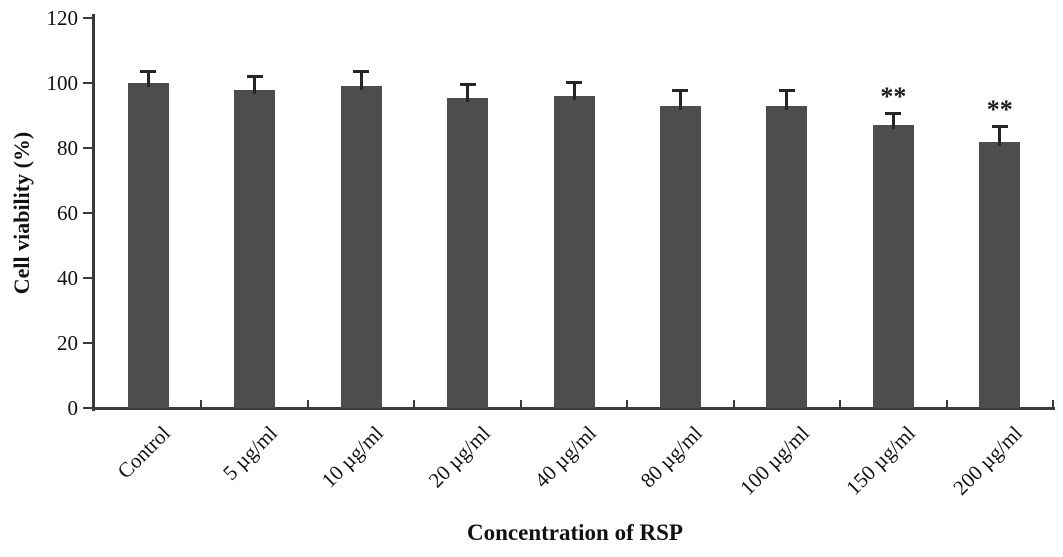 This screenshot has height=557, width=1063. Describe the element at coordinates (575, 532) in the screenshot. I see `x-axis-title: Concentration of RSP` at that location.